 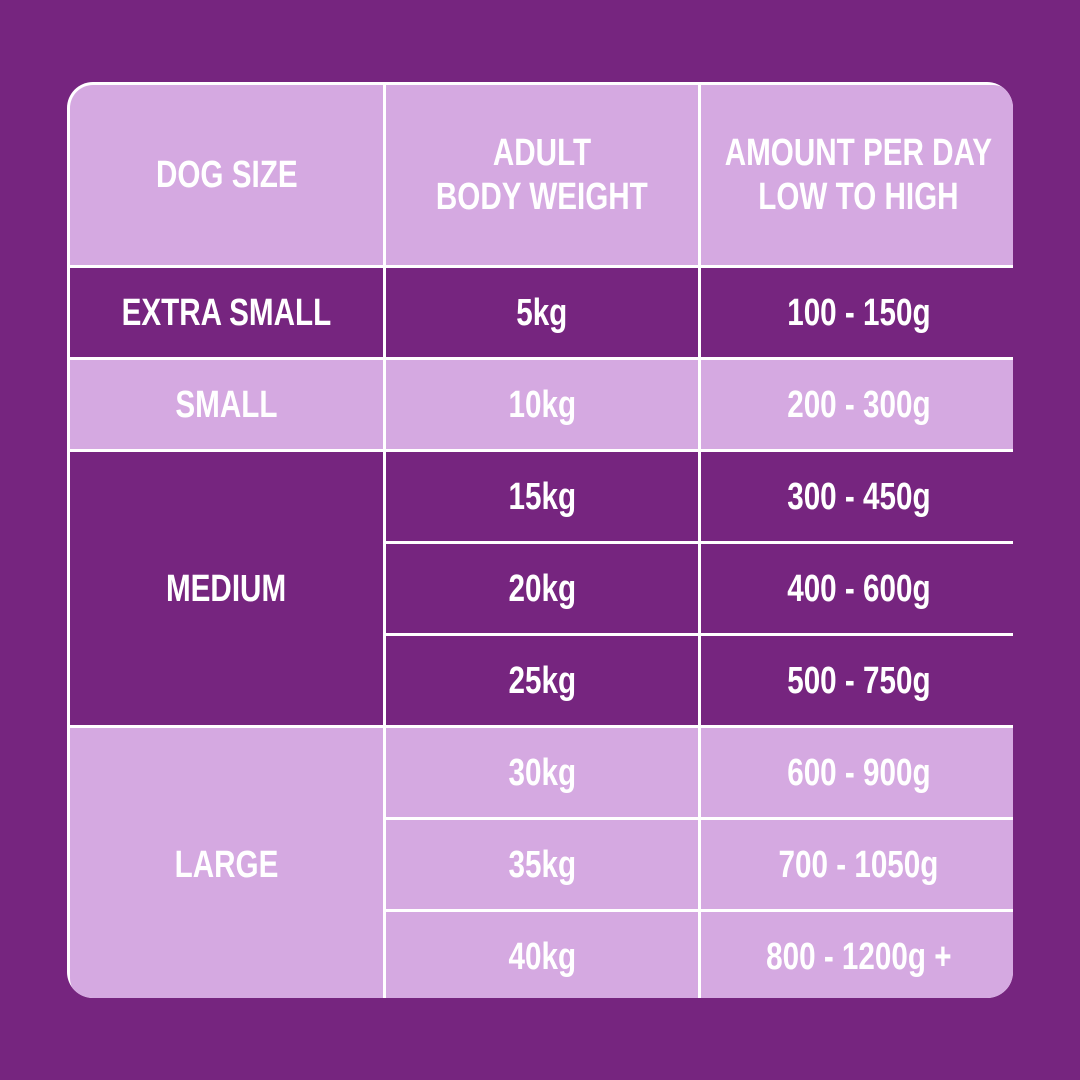 I want to click on weight-cell: 40kg, so click(x=542, y=955).